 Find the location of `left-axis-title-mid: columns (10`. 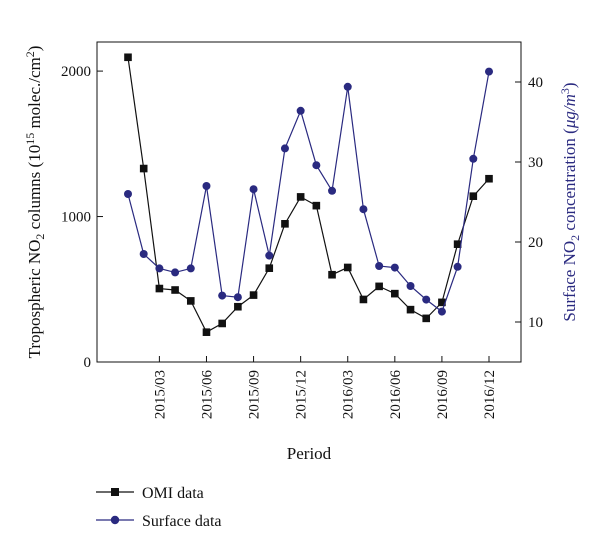

left-axis-title-mid: columns (10 is located at coordinates (34, 189).